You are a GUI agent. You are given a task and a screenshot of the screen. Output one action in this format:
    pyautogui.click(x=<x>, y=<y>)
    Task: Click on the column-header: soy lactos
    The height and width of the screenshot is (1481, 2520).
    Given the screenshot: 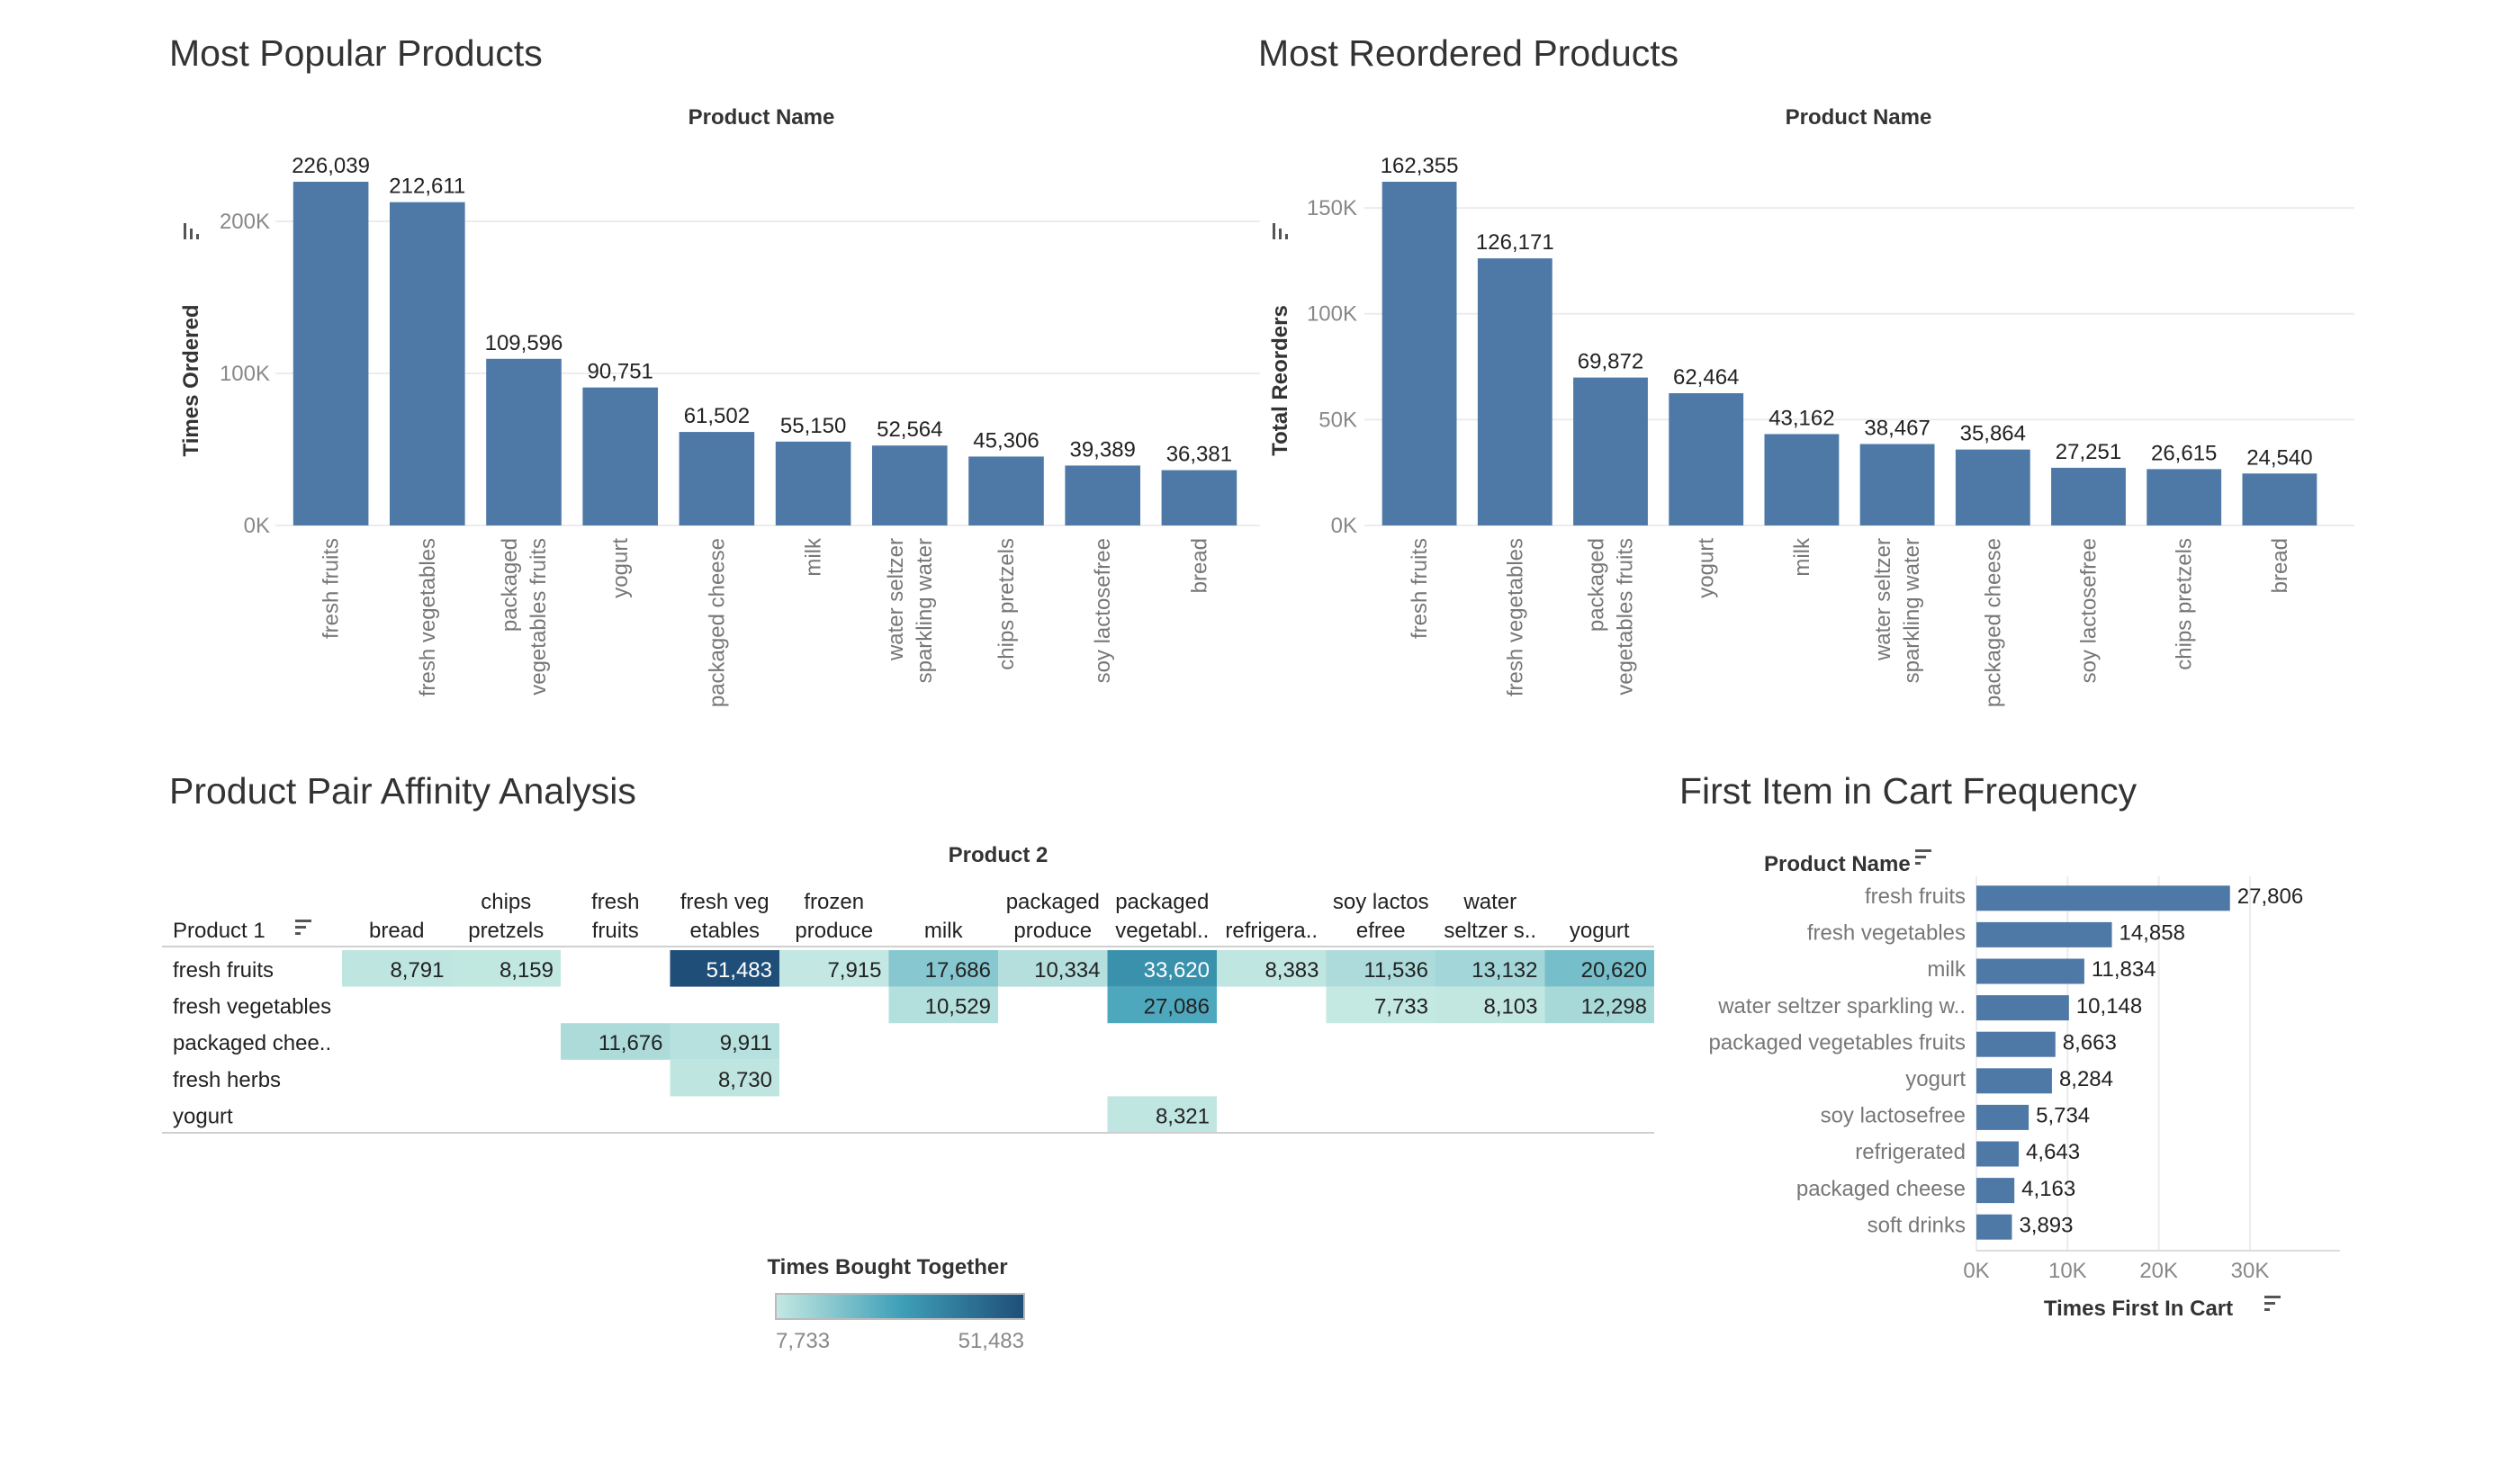 What is the action you would take?
    pyautogui.click(x=1381, y=902)
    